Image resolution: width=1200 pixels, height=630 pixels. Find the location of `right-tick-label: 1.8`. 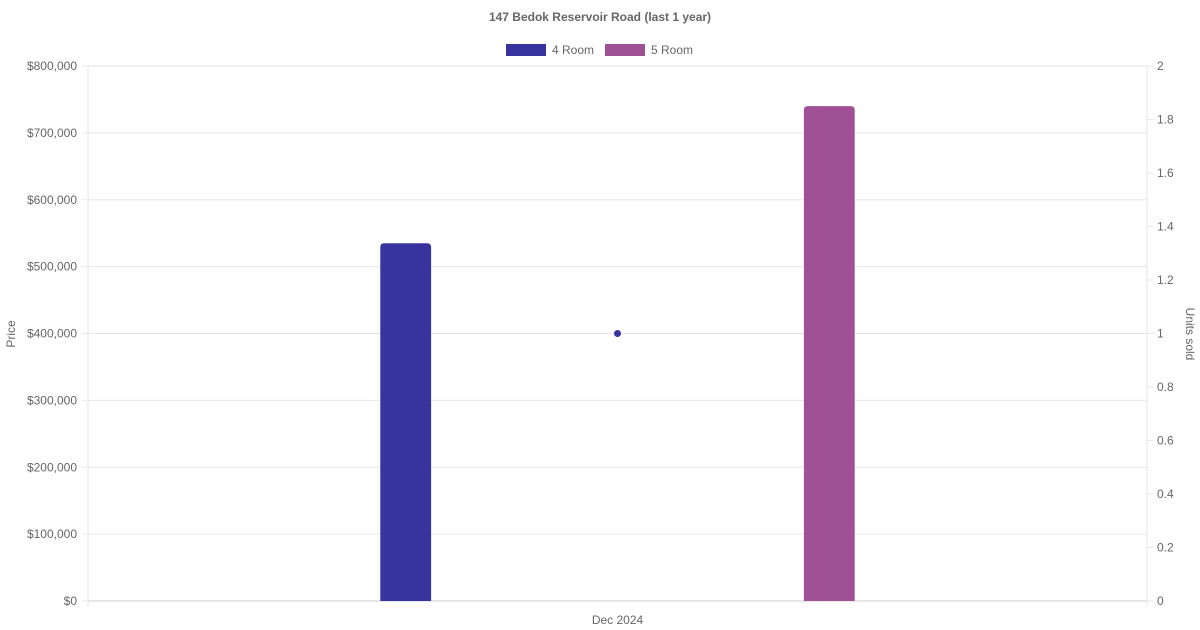

right-tick-label: 1.8 is located at coordinates (1165, 120).